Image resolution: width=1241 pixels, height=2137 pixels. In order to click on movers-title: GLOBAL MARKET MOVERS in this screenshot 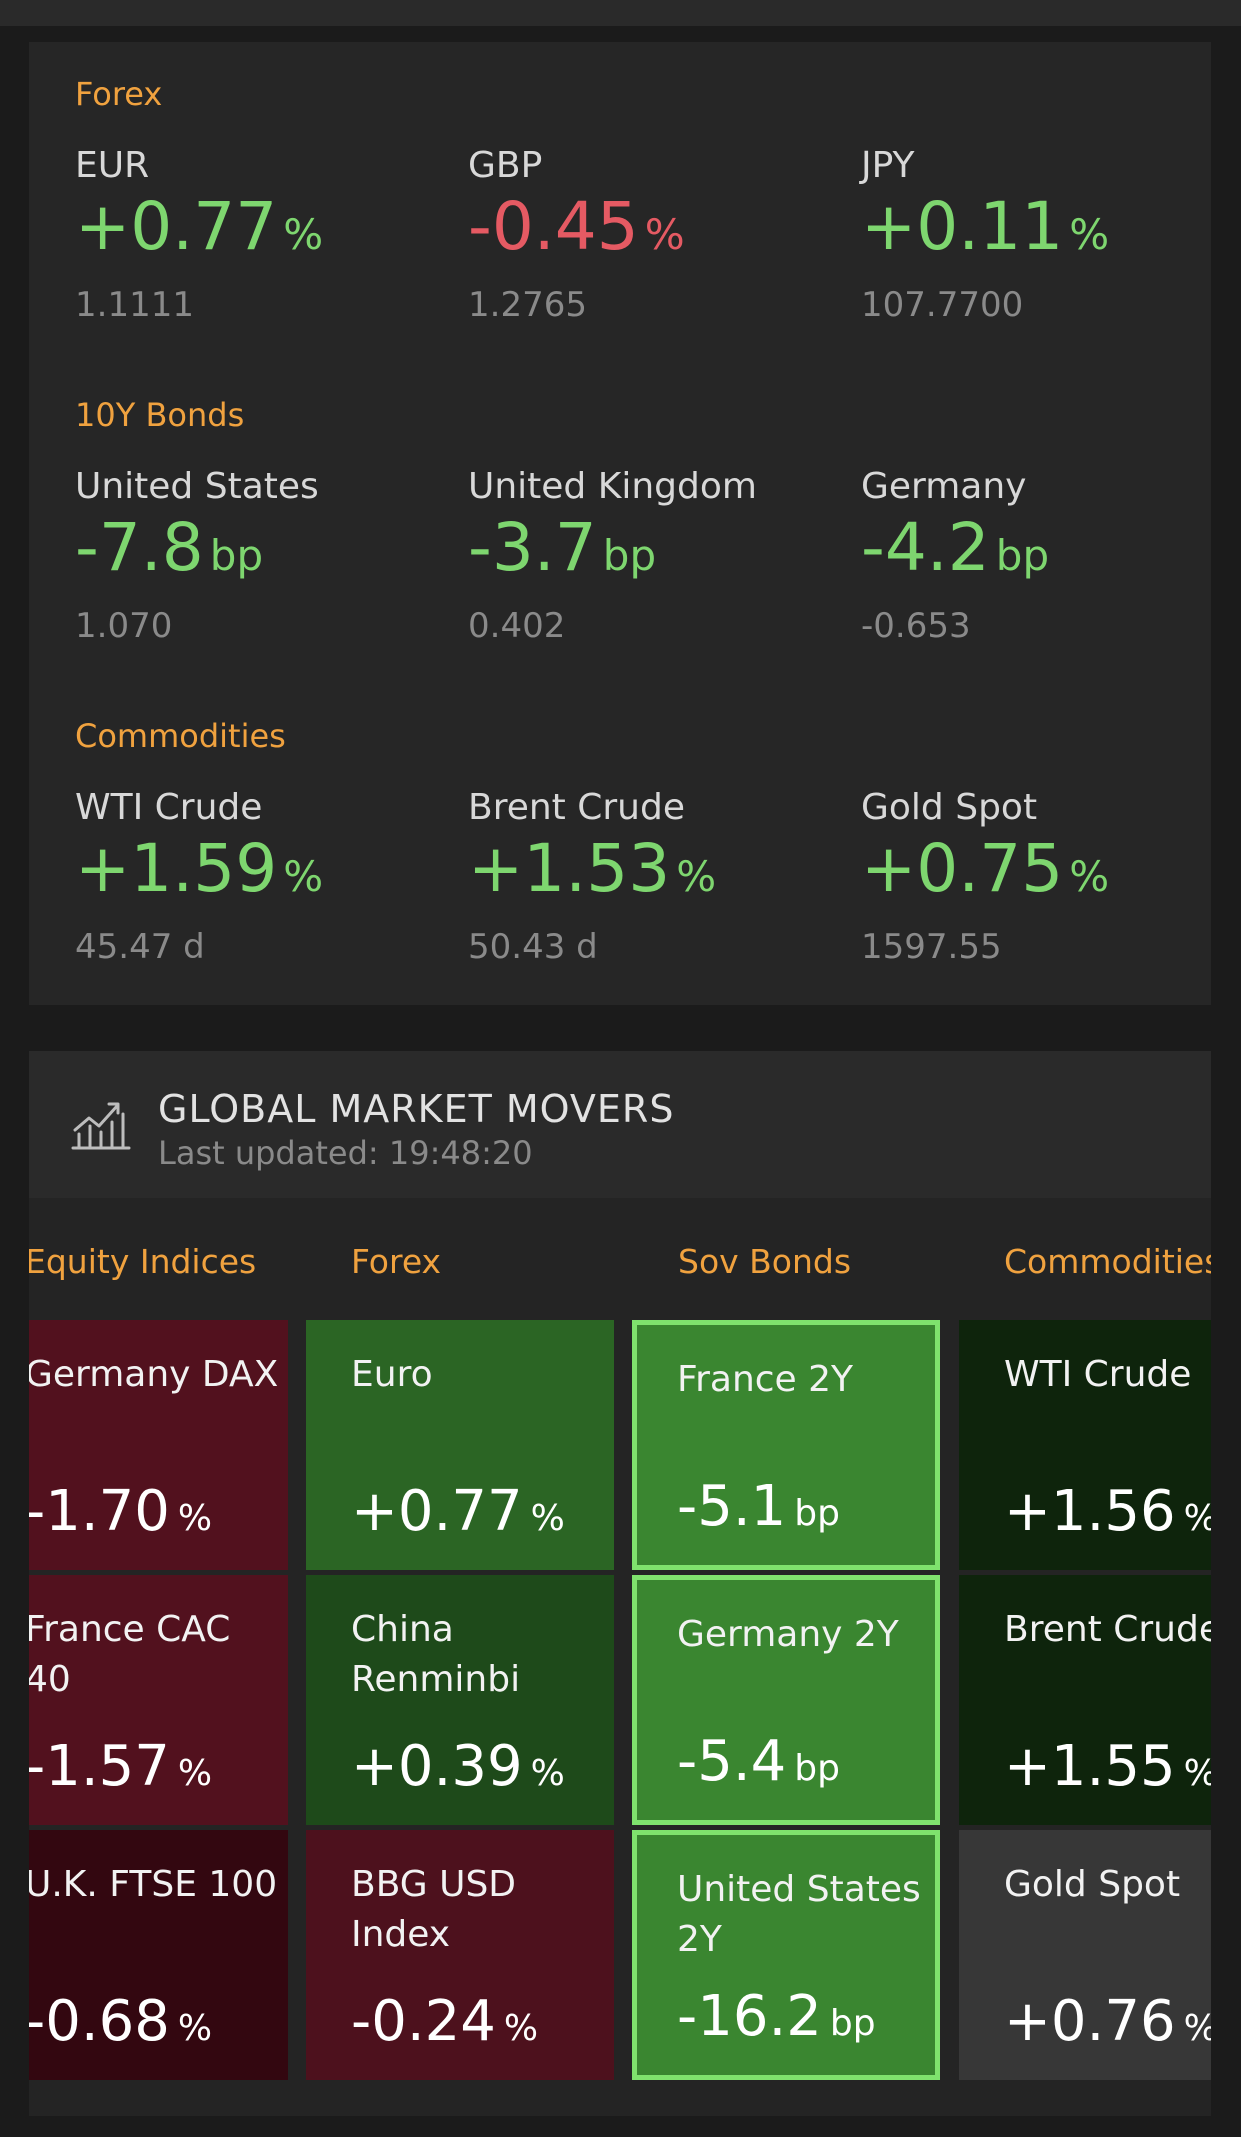, I will do `click(416, 1109)`.